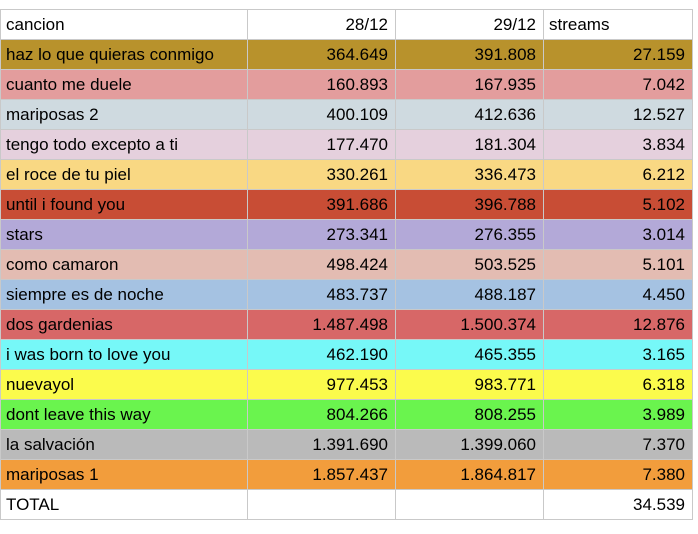 The image size is (698, 534). Describe the element at coordinates (469, 294) in the screenshot. I see `day2-cell: 488.187` at that location.